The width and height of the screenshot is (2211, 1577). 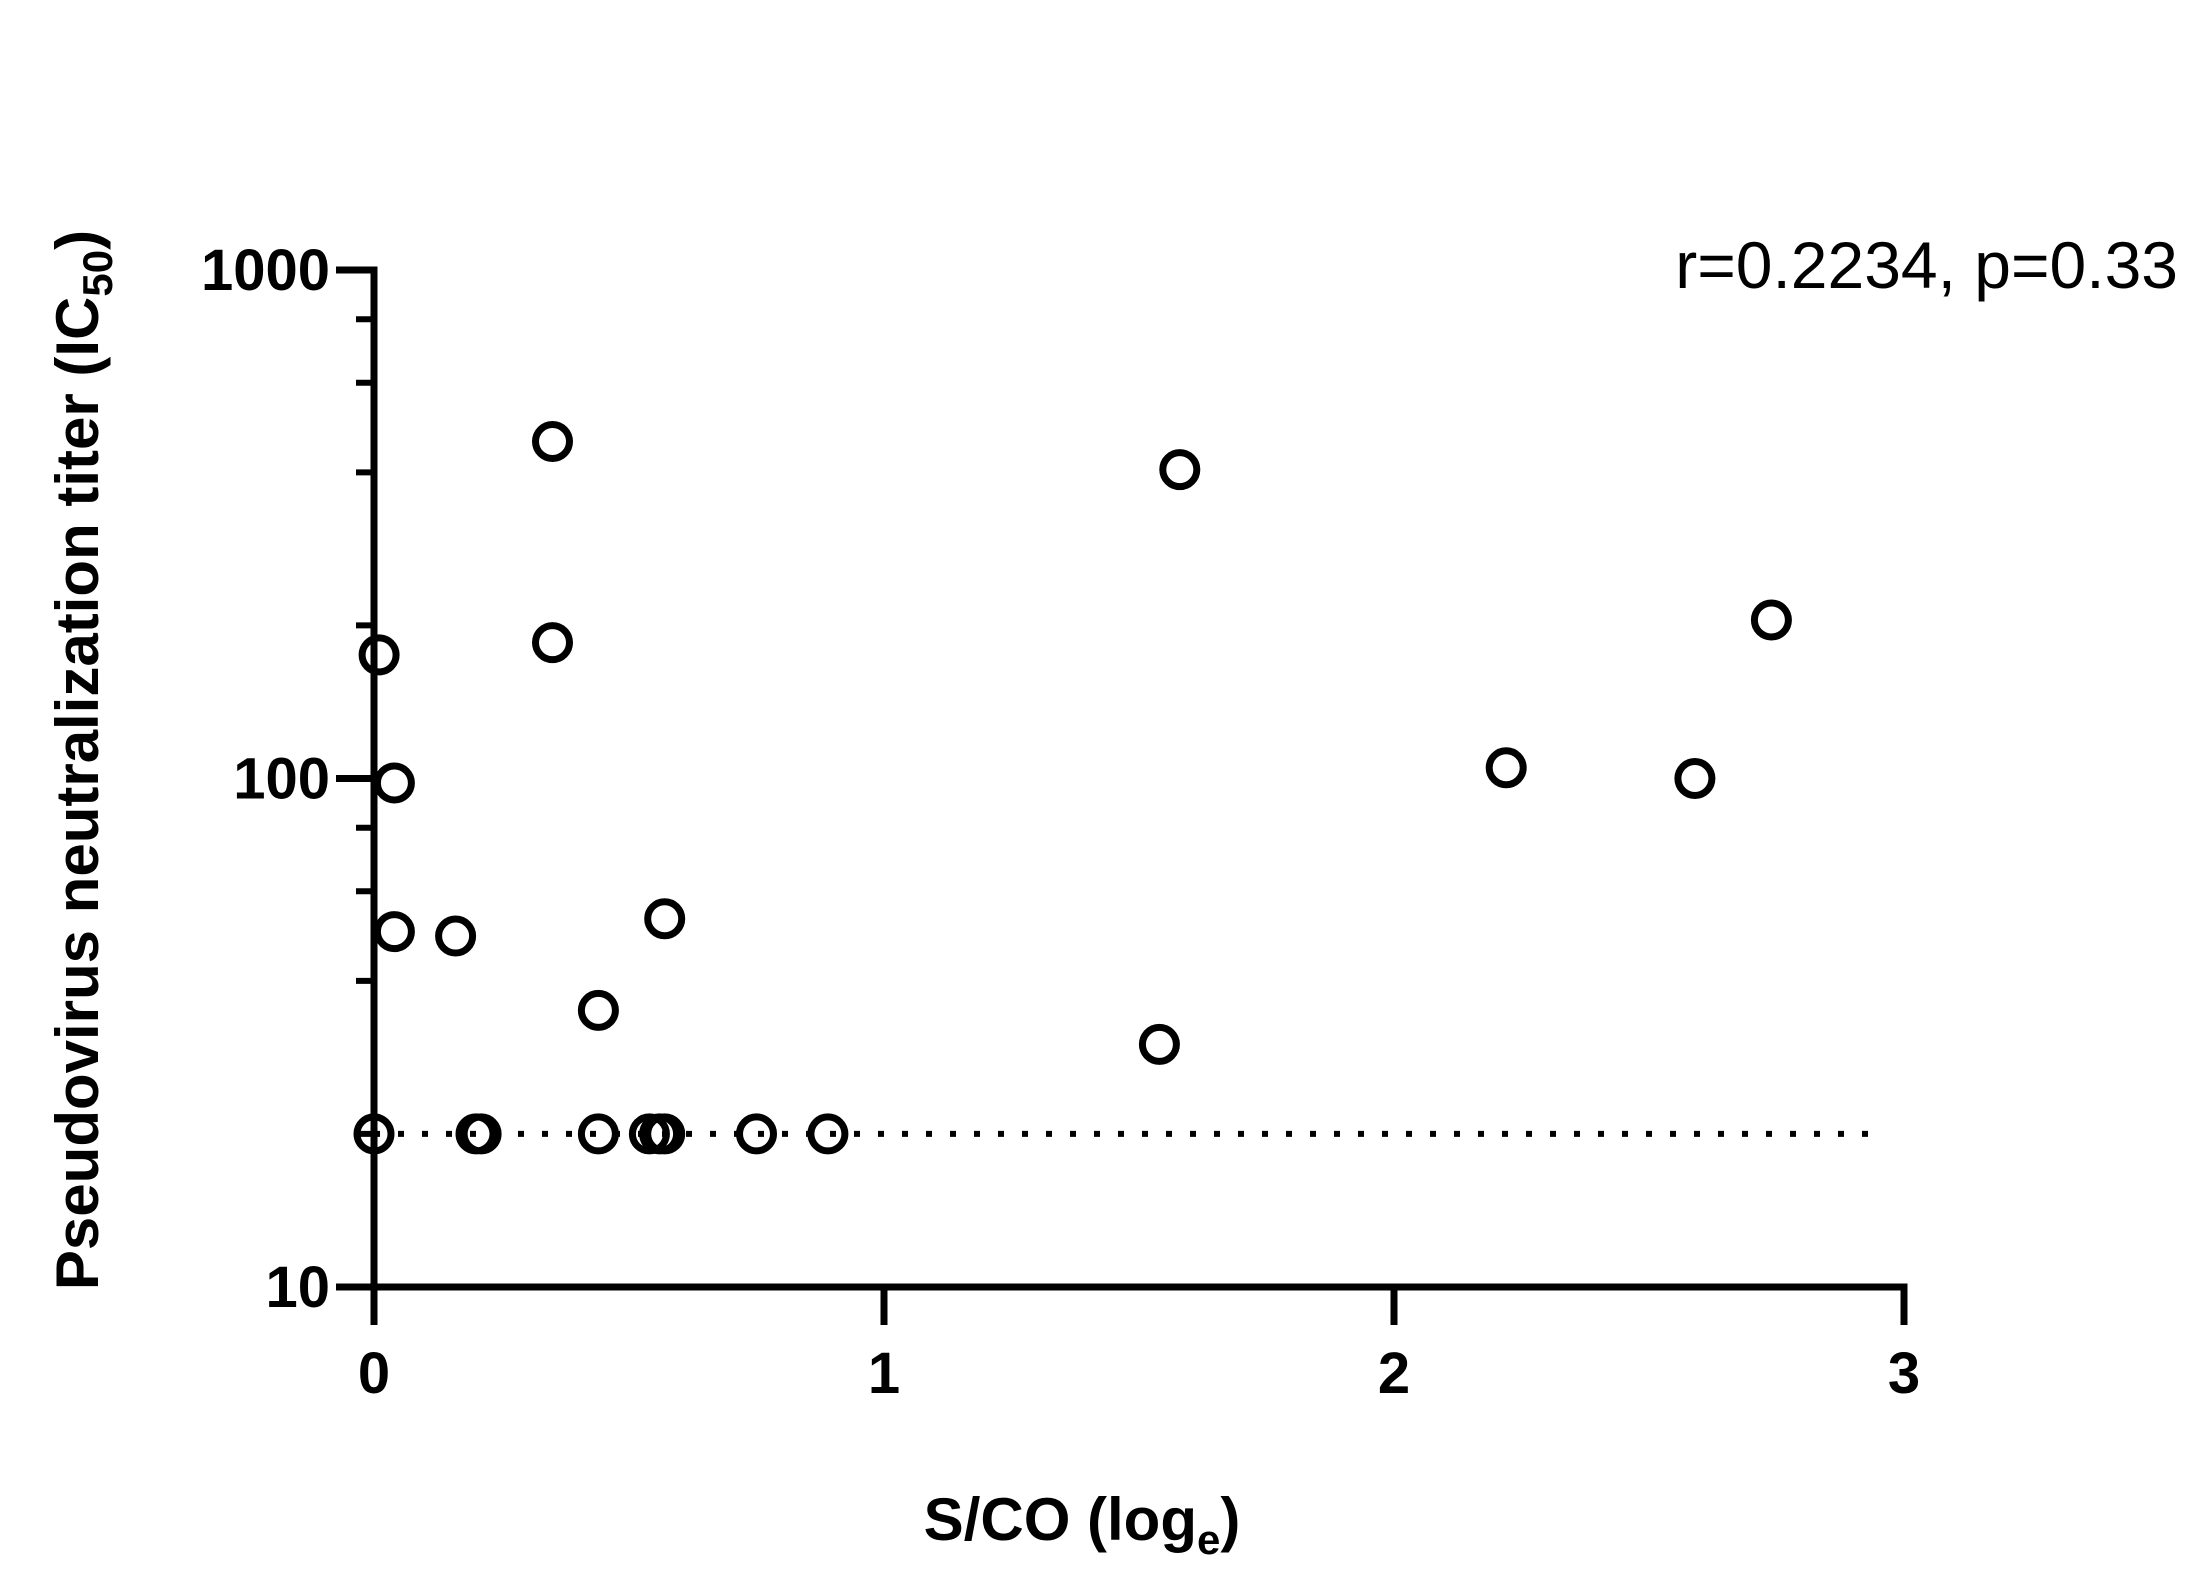 I want to click on y-axis-label: Pseudovirus neutralization titer (IC50), so click(x=82, y=760).